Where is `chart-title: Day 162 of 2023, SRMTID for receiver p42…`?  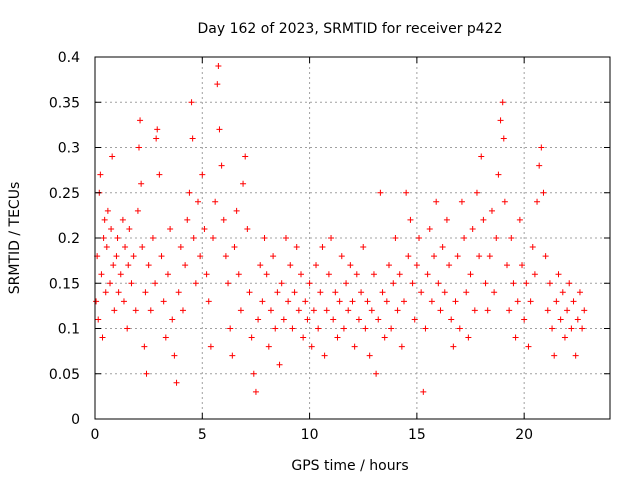 chart-title: Day 162 of 2023, SRMTID for receiver p42… is located at coordinates (349, 29).